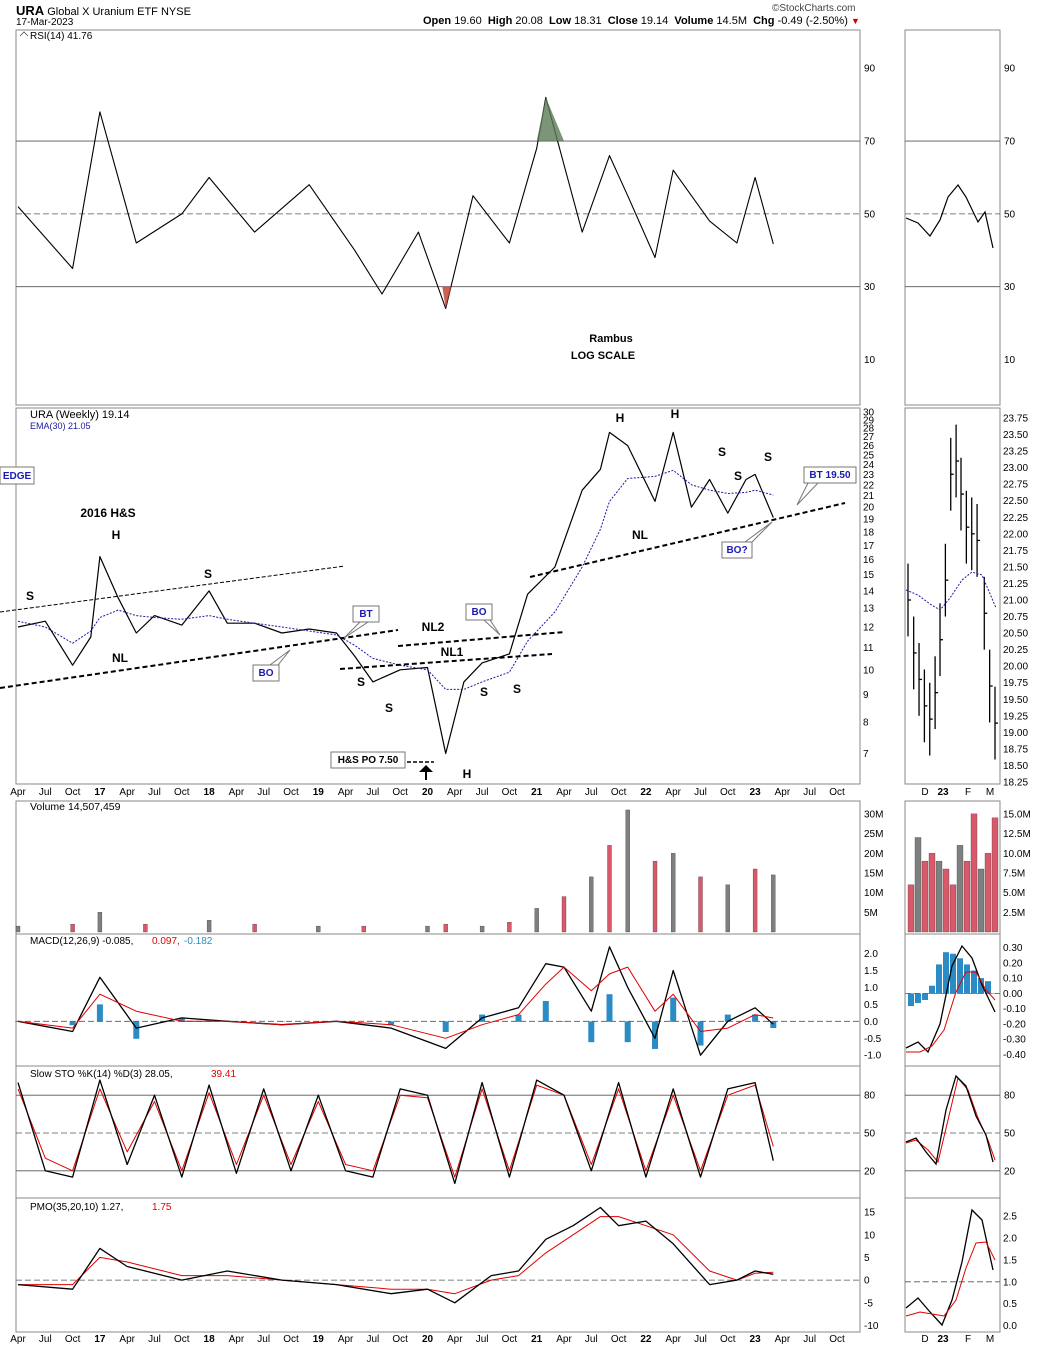 The height and width of the screenshot is (1346, 1050). Describe the element at coordinates (1015, 733) in the screenshot. I see `inset-price-tick-label: 19.00` at that location.